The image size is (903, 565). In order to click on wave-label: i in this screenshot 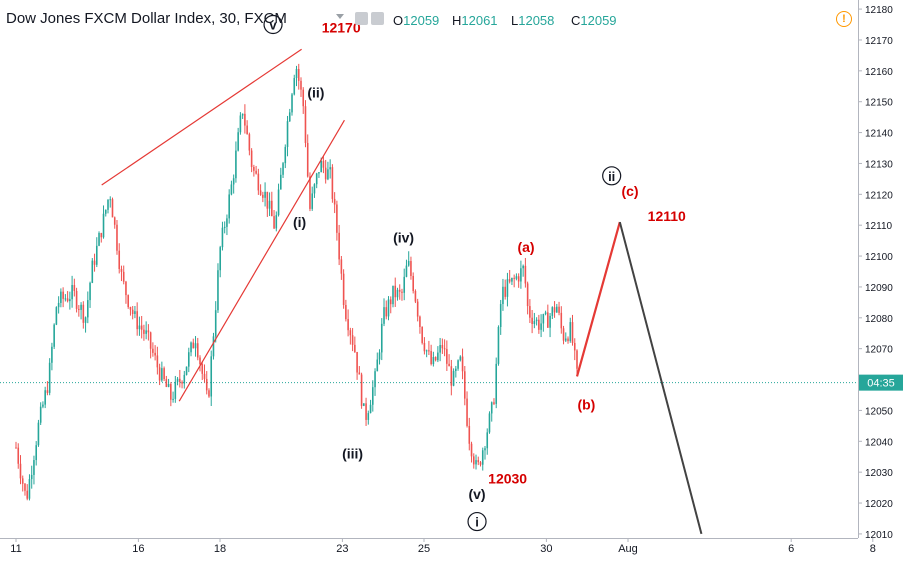, I will do `click(477, 522)`.